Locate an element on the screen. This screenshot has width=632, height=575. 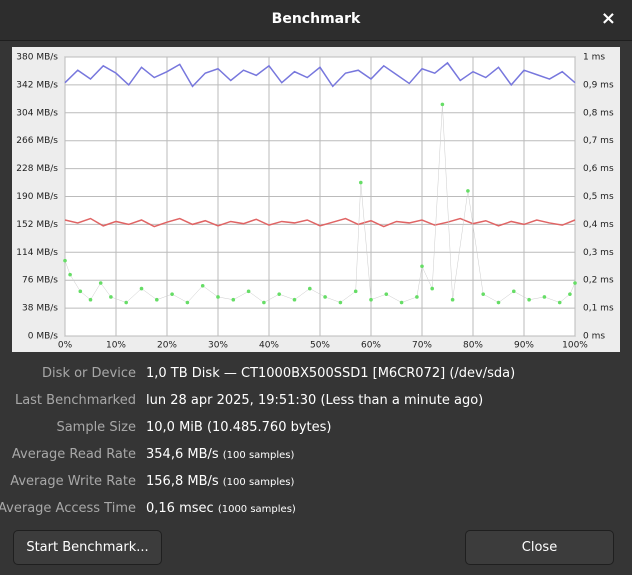
info-row: Sample Size 10,0 MiB (10.485.760 bytes) is located at coordinates (316, 430).